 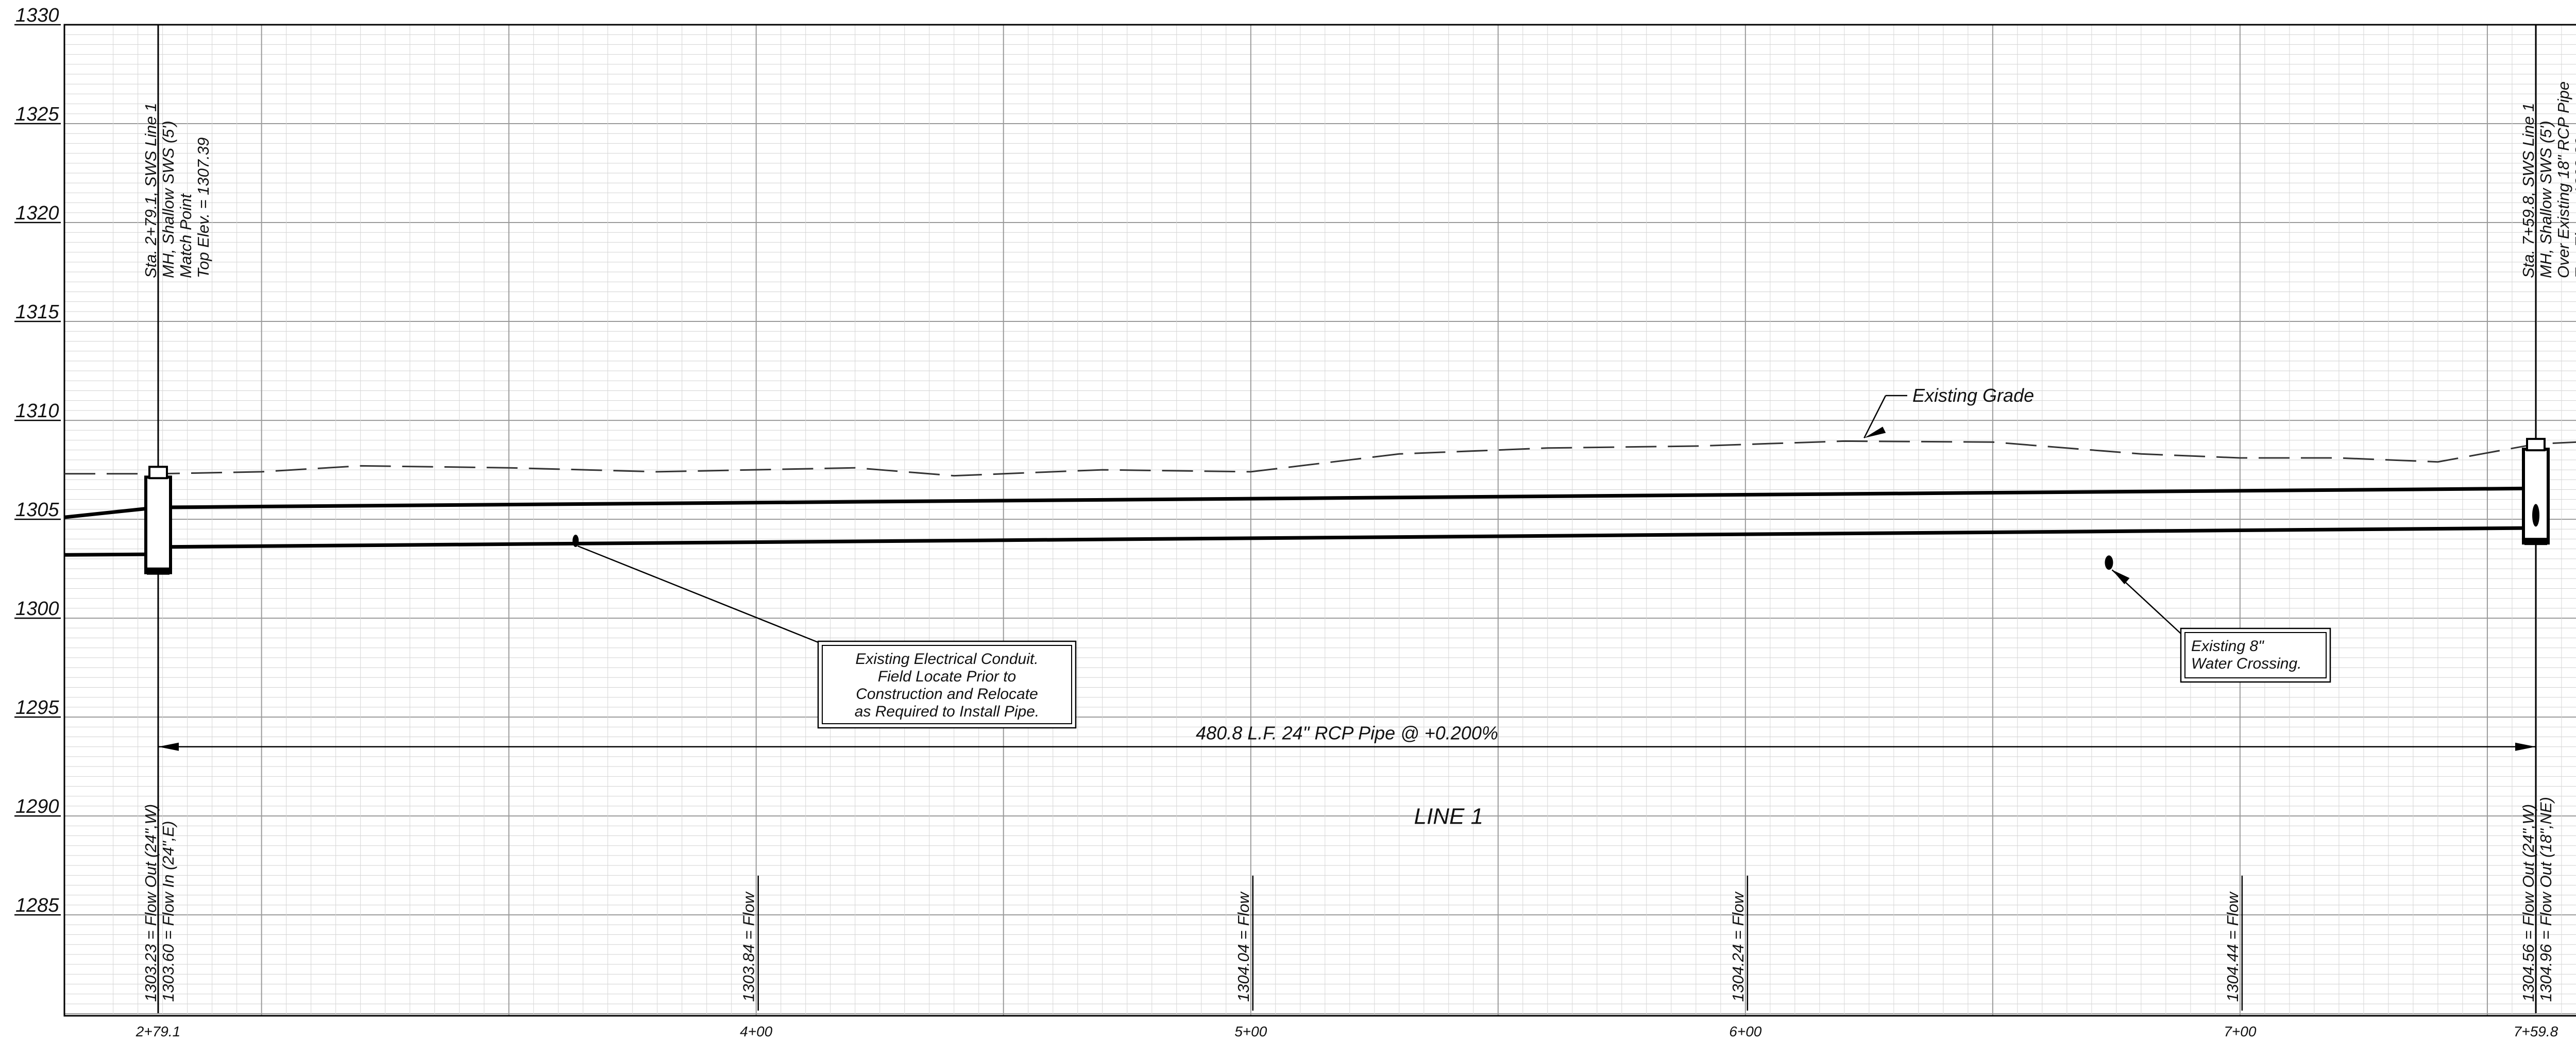 I want to click on callout-grade: Existing Grade, so click(x=1948, y=411).